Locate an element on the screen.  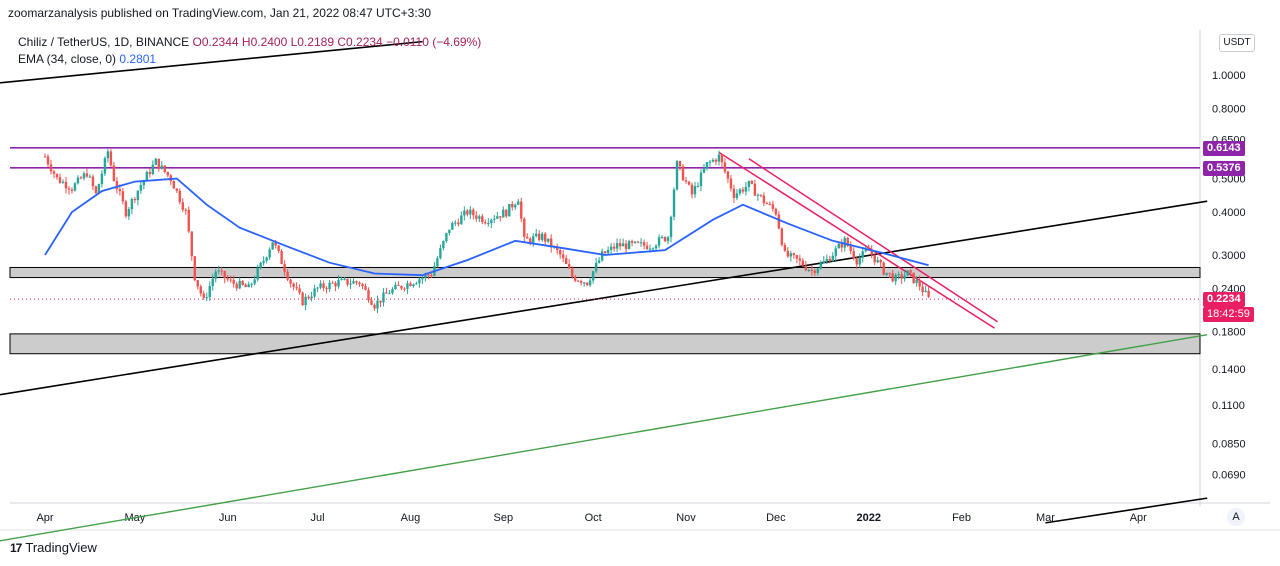
upper-trendline is located at coordinates (211, 64).